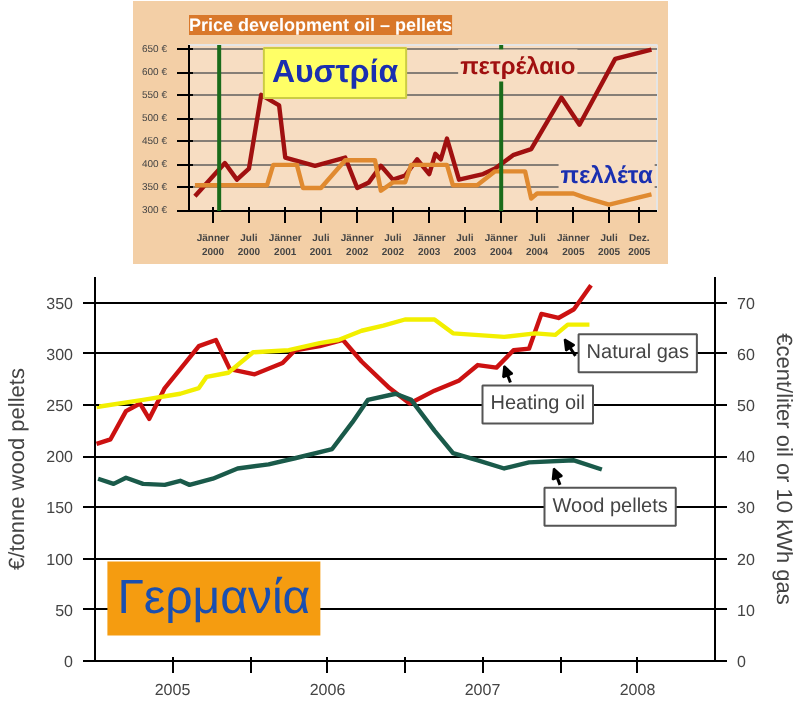 This screenshot has width=800, height=704. Describe the element at coordinates (782, 469) in the screenshot. I see `y2-axis-title: €cent/liter oil or 10 kWh gas` at that location.